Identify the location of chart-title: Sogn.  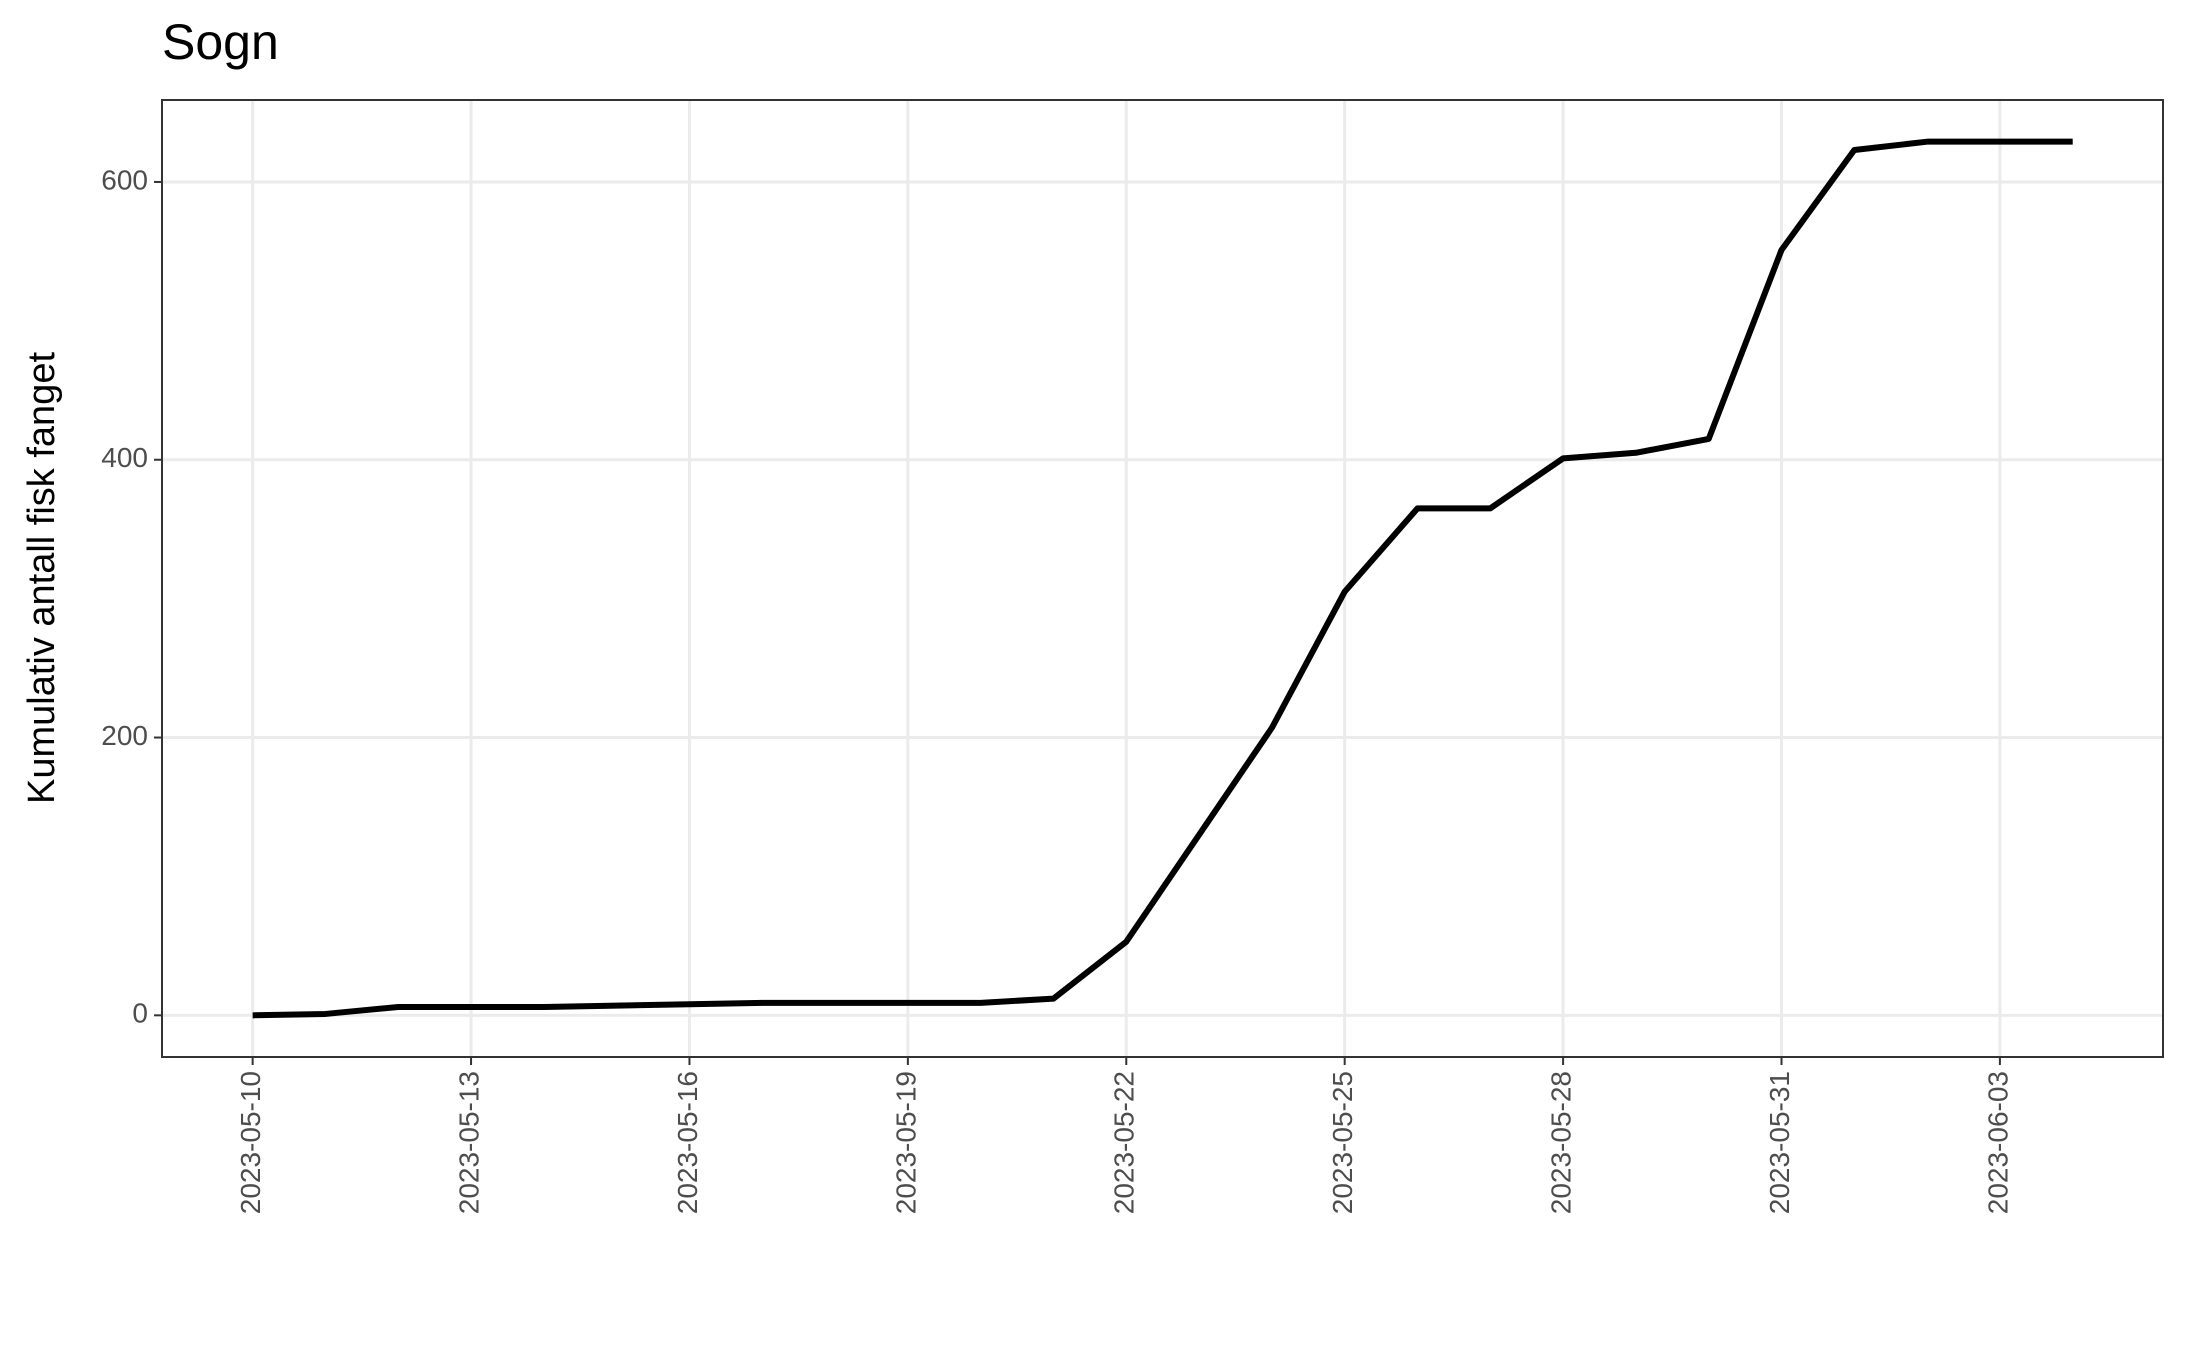
(220, 42).